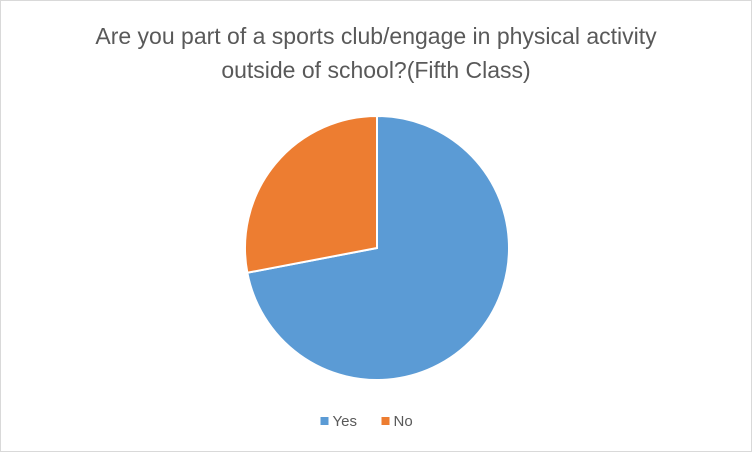 The width and height of the screenshot is (752, 452). Describe the element at coordinates (345, 421) in the screenshot. I see `legend-label: Yes` at that location.